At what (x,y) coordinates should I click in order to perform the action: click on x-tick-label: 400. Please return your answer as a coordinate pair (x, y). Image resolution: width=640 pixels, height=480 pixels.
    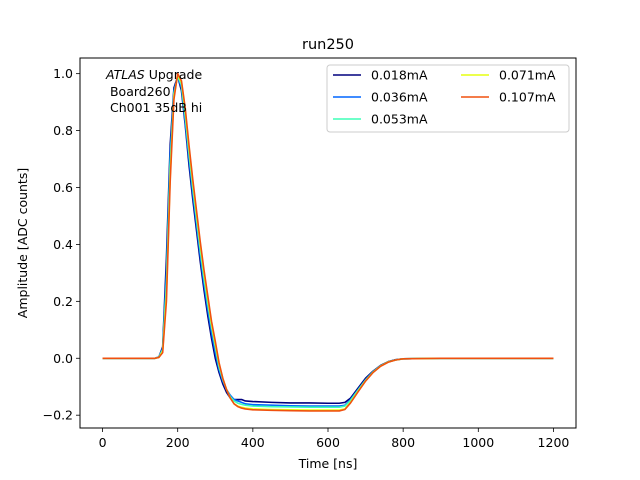
    Looking at the image, I should click on (253, 442).